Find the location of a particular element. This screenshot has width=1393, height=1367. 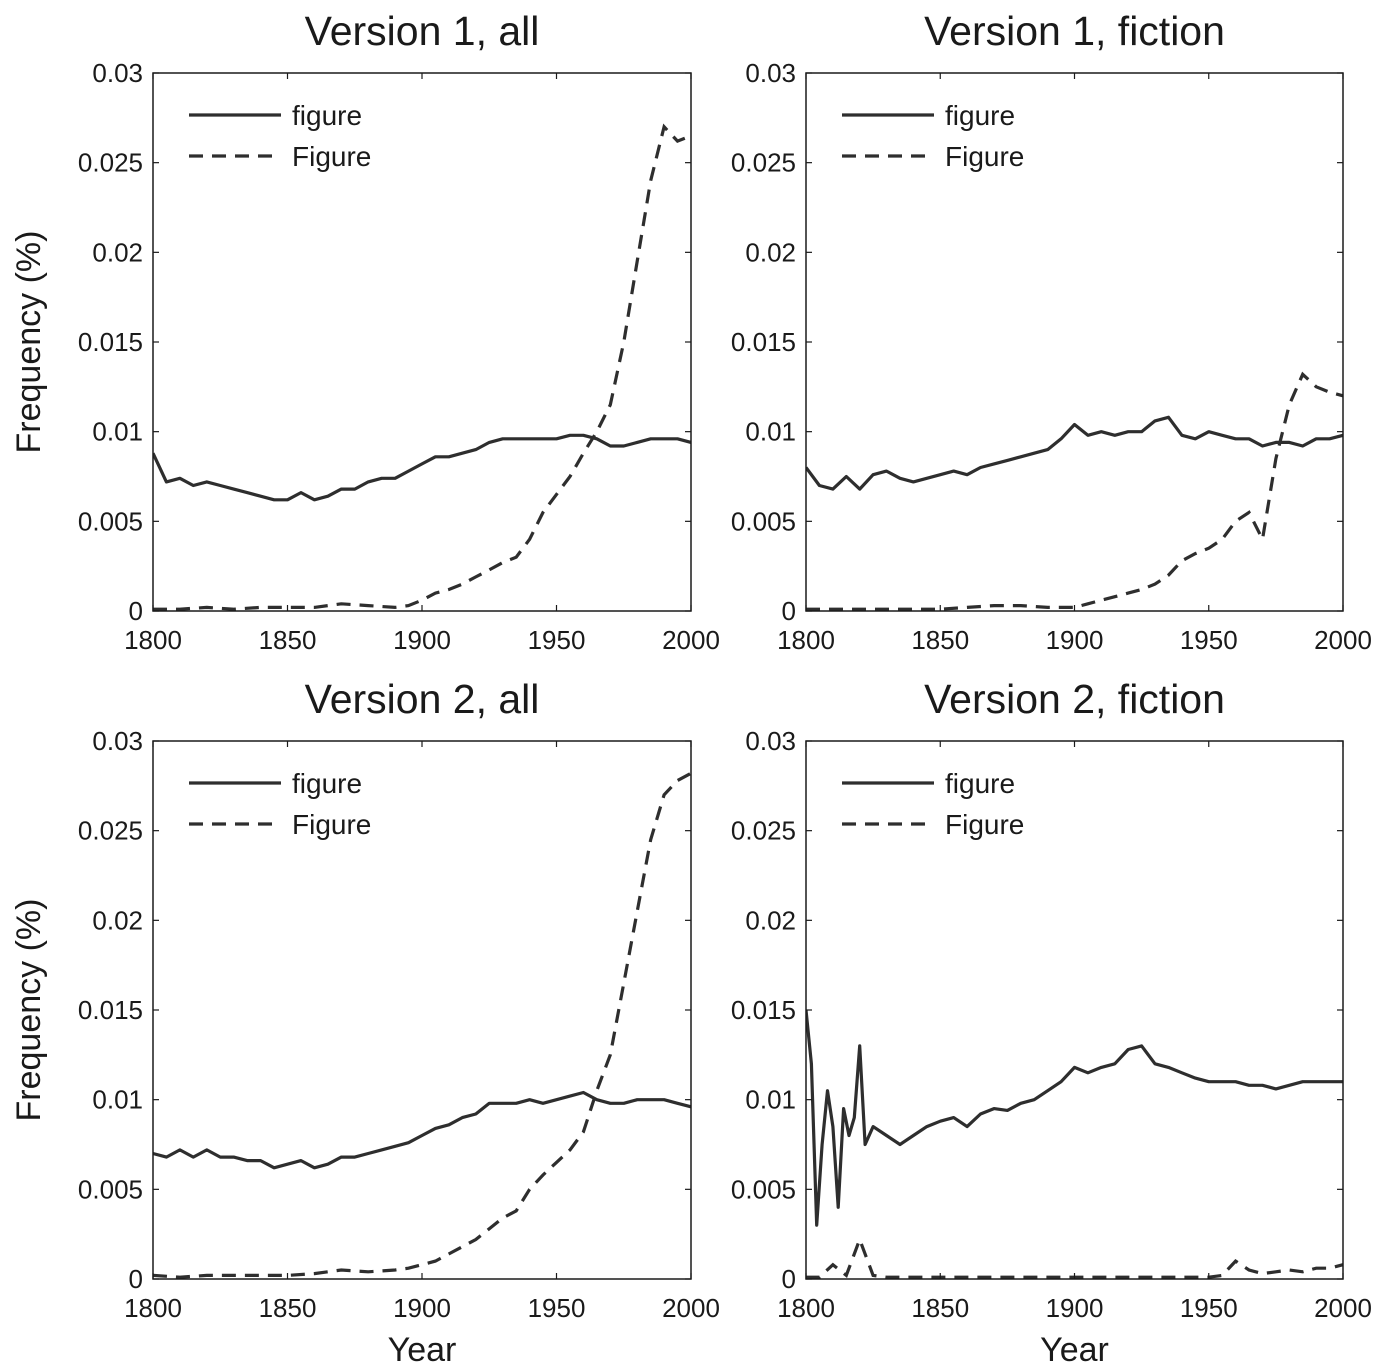

chart-title: Version 2, all is located at coordinates (422, 699).